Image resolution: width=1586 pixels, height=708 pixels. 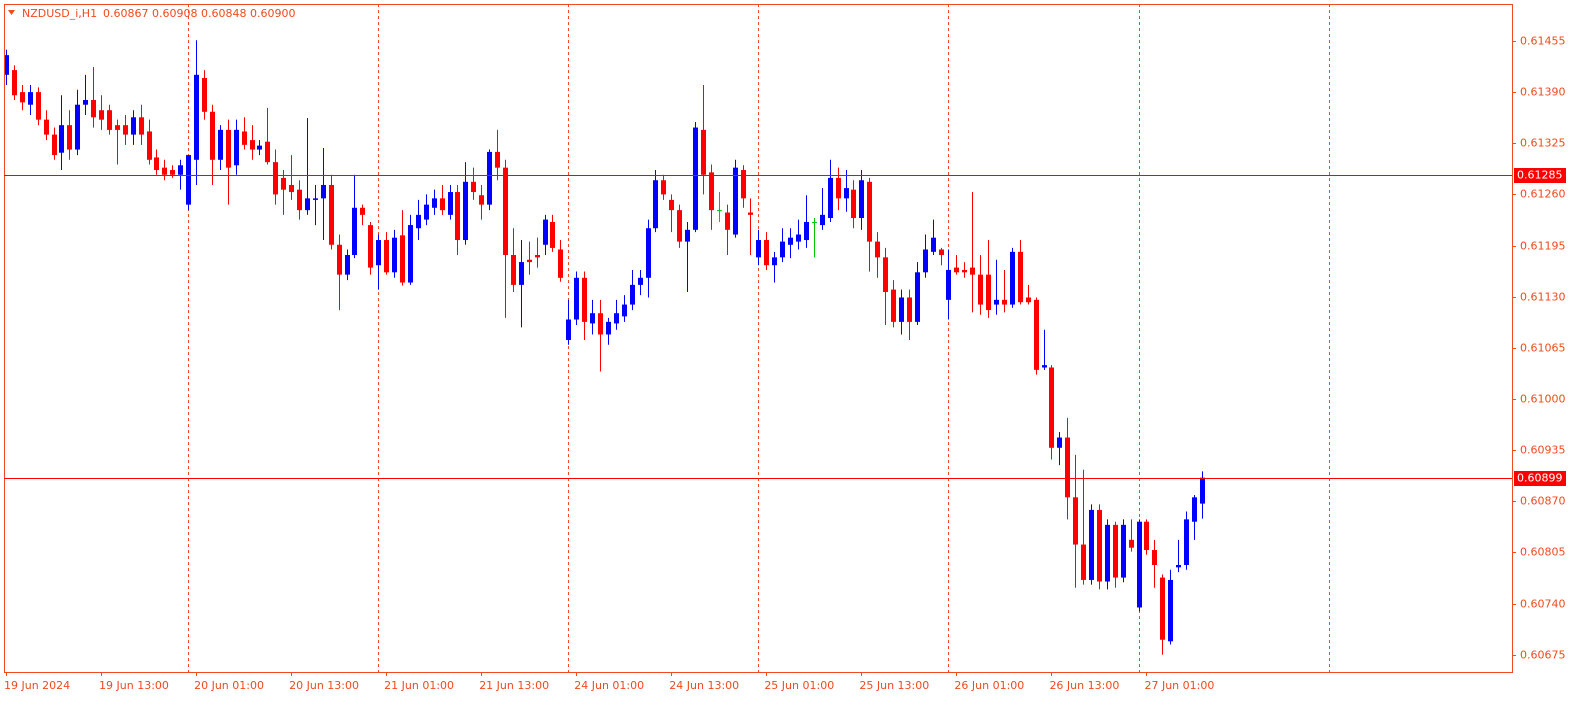 I want to click on y-tick-label: 0.61325, so click(x=1543, y=143).